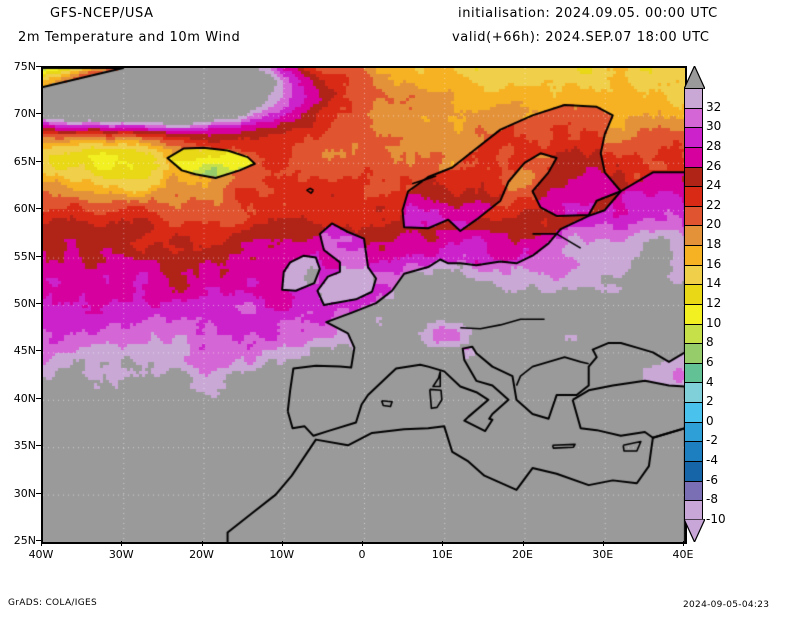  I want to click on y-tick-label: 60N, so click(24, 209).